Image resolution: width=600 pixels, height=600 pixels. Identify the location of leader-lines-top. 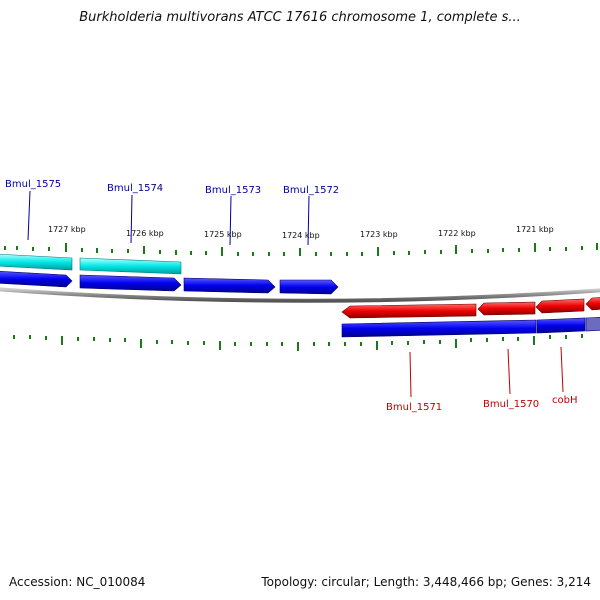
(168, 218).